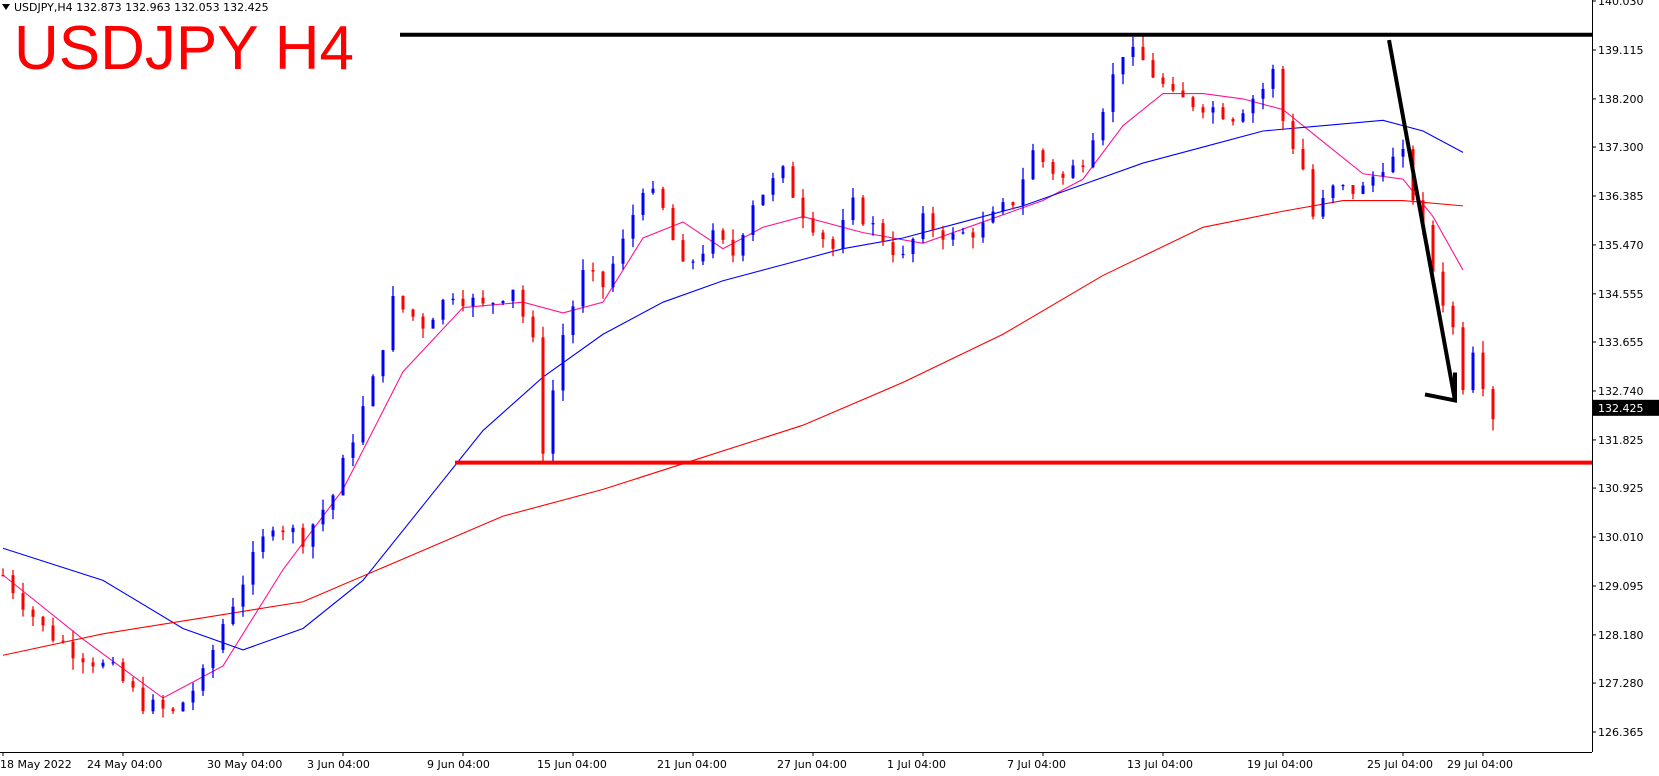 Image resolution: width=1659 pixels, height=776 pixels. Describe the element at coordinates (1621, 245) in the screenshot. I see `y-tick-label: 135.470` at that location.